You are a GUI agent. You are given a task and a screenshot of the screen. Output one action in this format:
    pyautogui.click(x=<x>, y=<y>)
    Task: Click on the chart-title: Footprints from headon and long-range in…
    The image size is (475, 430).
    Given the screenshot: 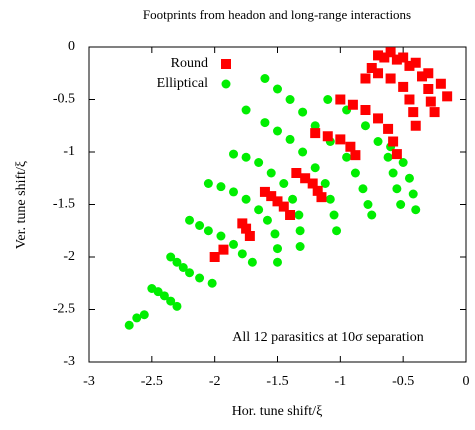 What is the action you would take?
    pyautogui.click(x=277, y=14)
    